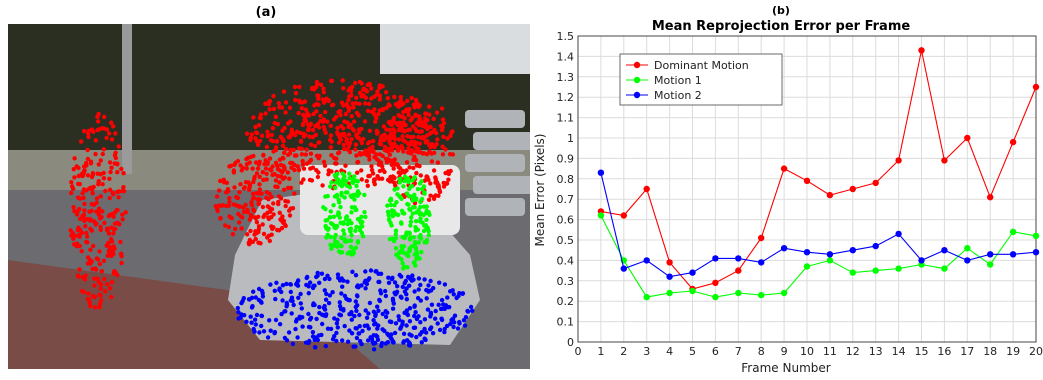 The width and height of the screenshot is (1043, 380). What do you see at coordinates (566, 77) in the screenshot?
I see `y-tick-label: 1.3` at bounding box center [566, 77].